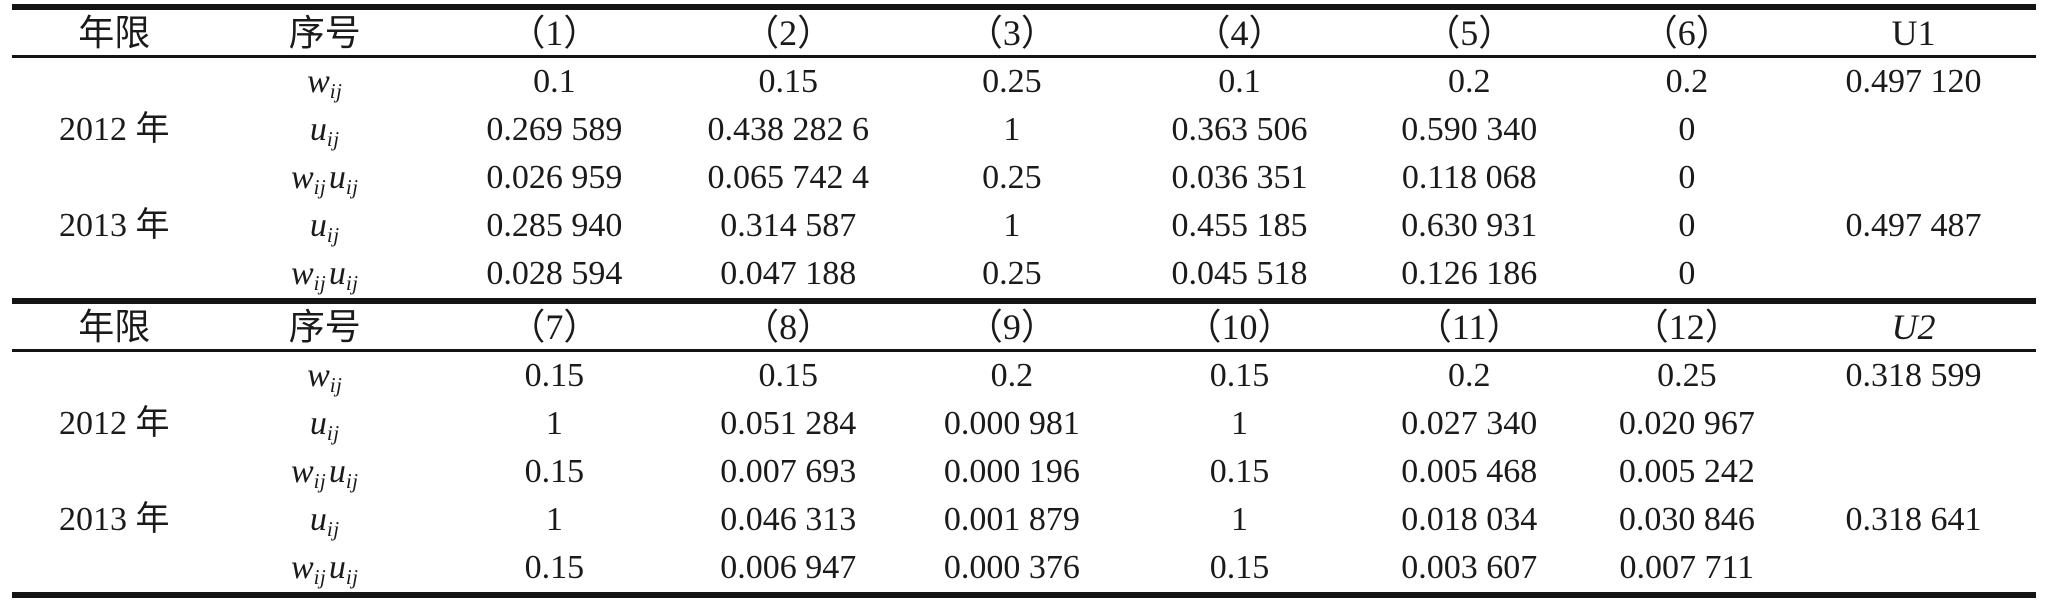  I want to click on column-header-u: U2, so click(1913, 326).